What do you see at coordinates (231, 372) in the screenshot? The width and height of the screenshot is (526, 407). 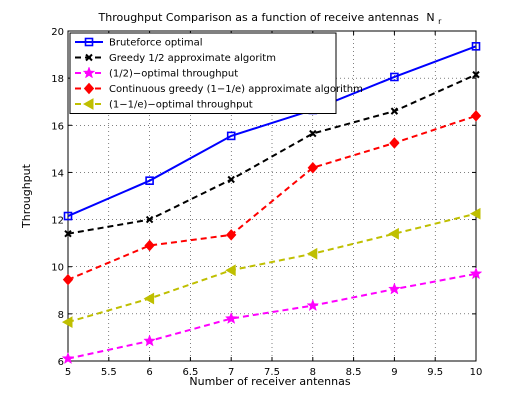 I see `x-tick-label: 7` at bounding box center [231, 372].